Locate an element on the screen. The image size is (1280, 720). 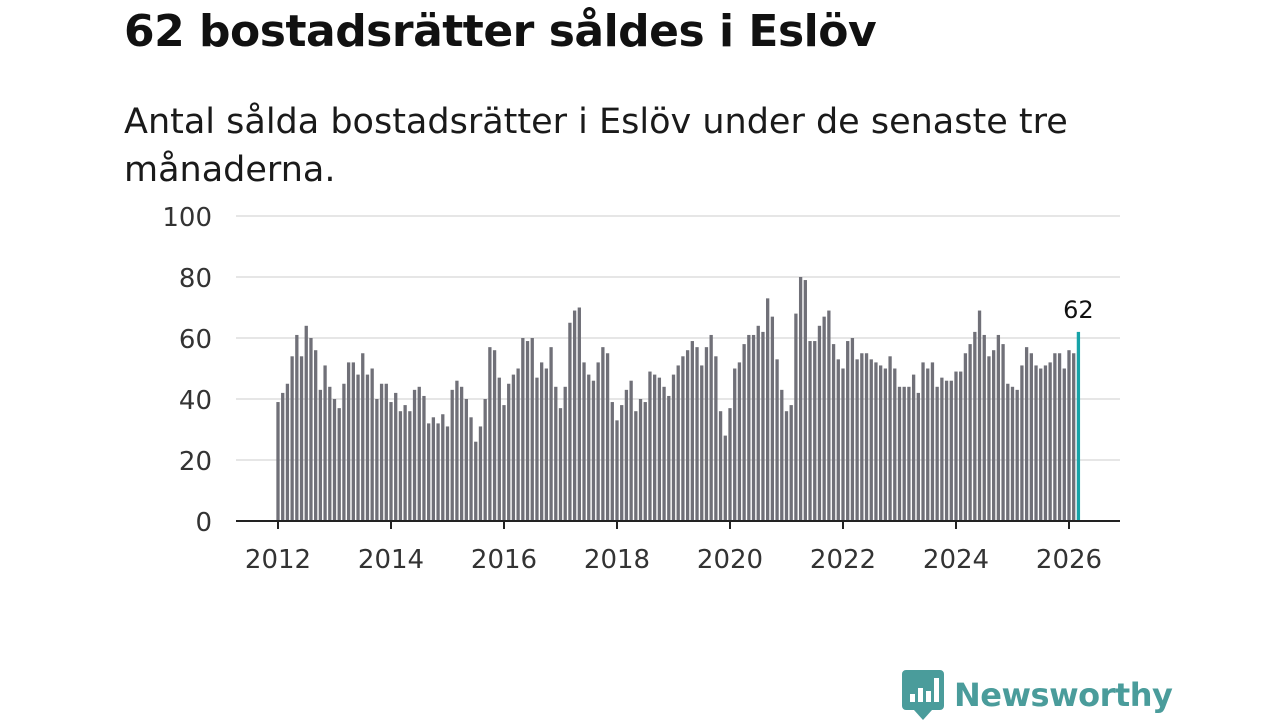
x-tick-label: 2020 is located at coordinates (730, 560).